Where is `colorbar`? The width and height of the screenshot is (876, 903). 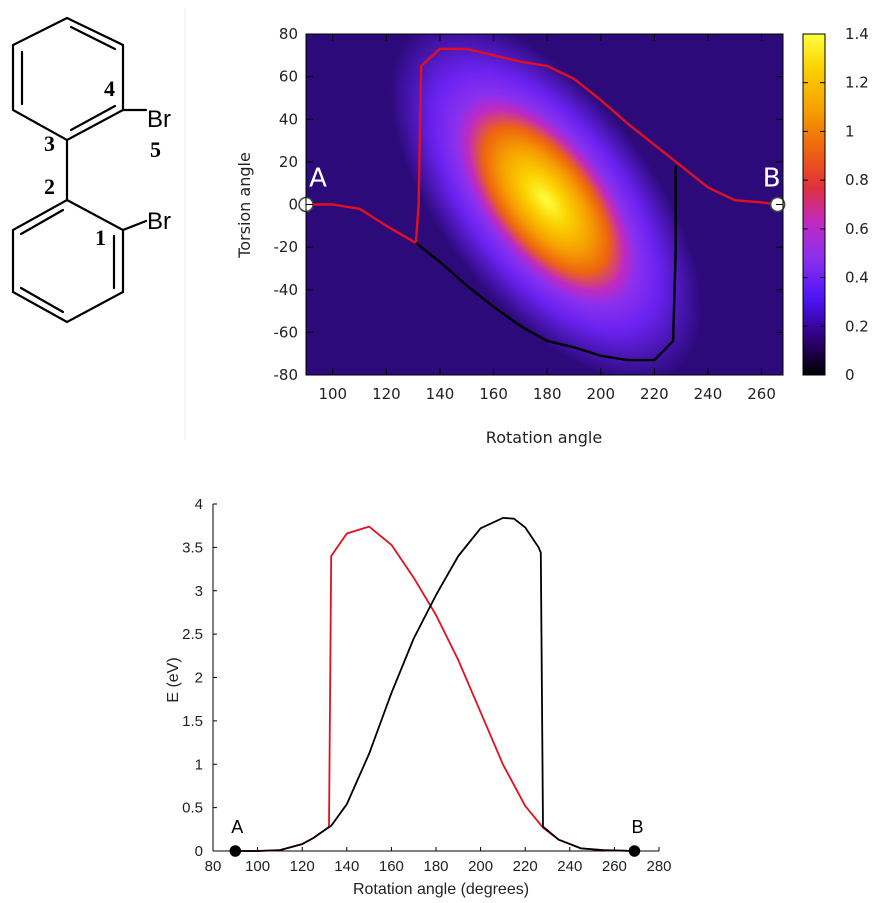
colorbar is located at coordinates (814, 204).